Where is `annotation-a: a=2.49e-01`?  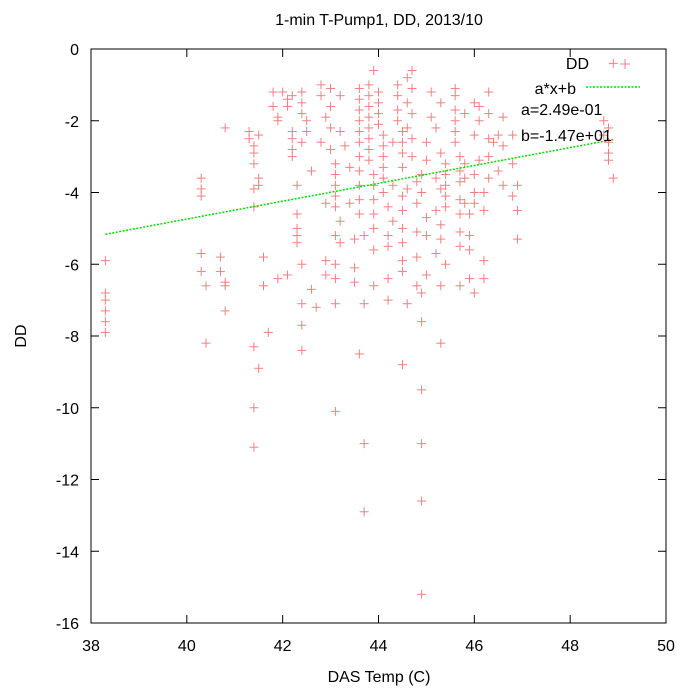
annotation-a: a=2.49e-01 is located at coordinates (562, 110).